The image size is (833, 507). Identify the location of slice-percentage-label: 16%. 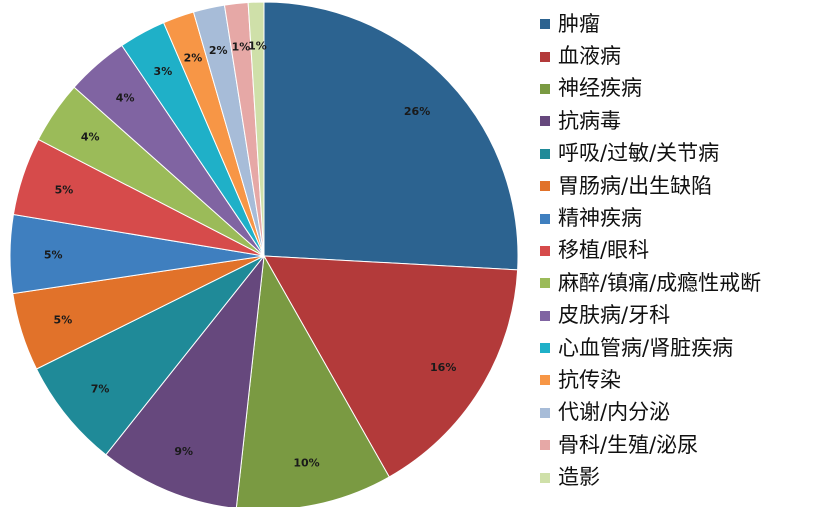
(443, 367).